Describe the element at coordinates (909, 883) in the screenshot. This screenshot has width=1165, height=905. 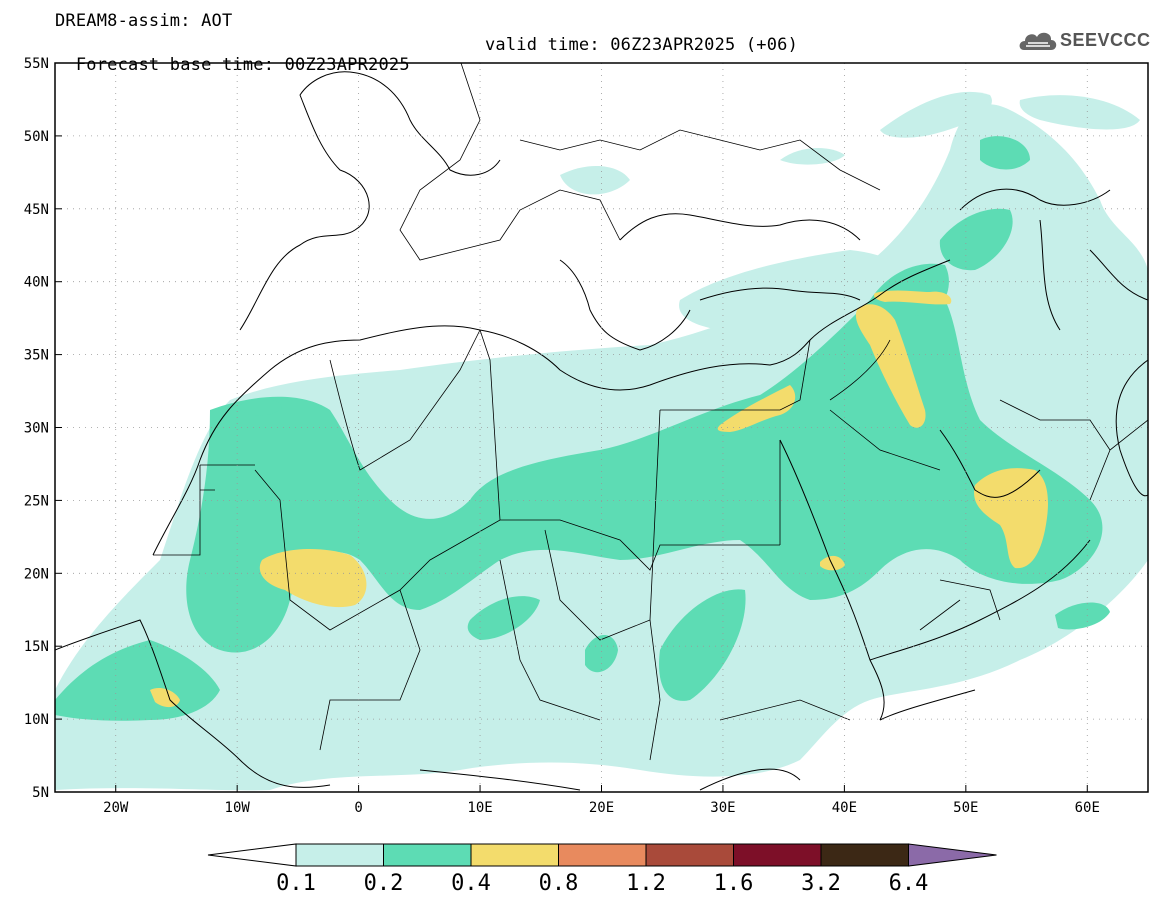
I see `colorbar-level-label: 6.4` at that location.